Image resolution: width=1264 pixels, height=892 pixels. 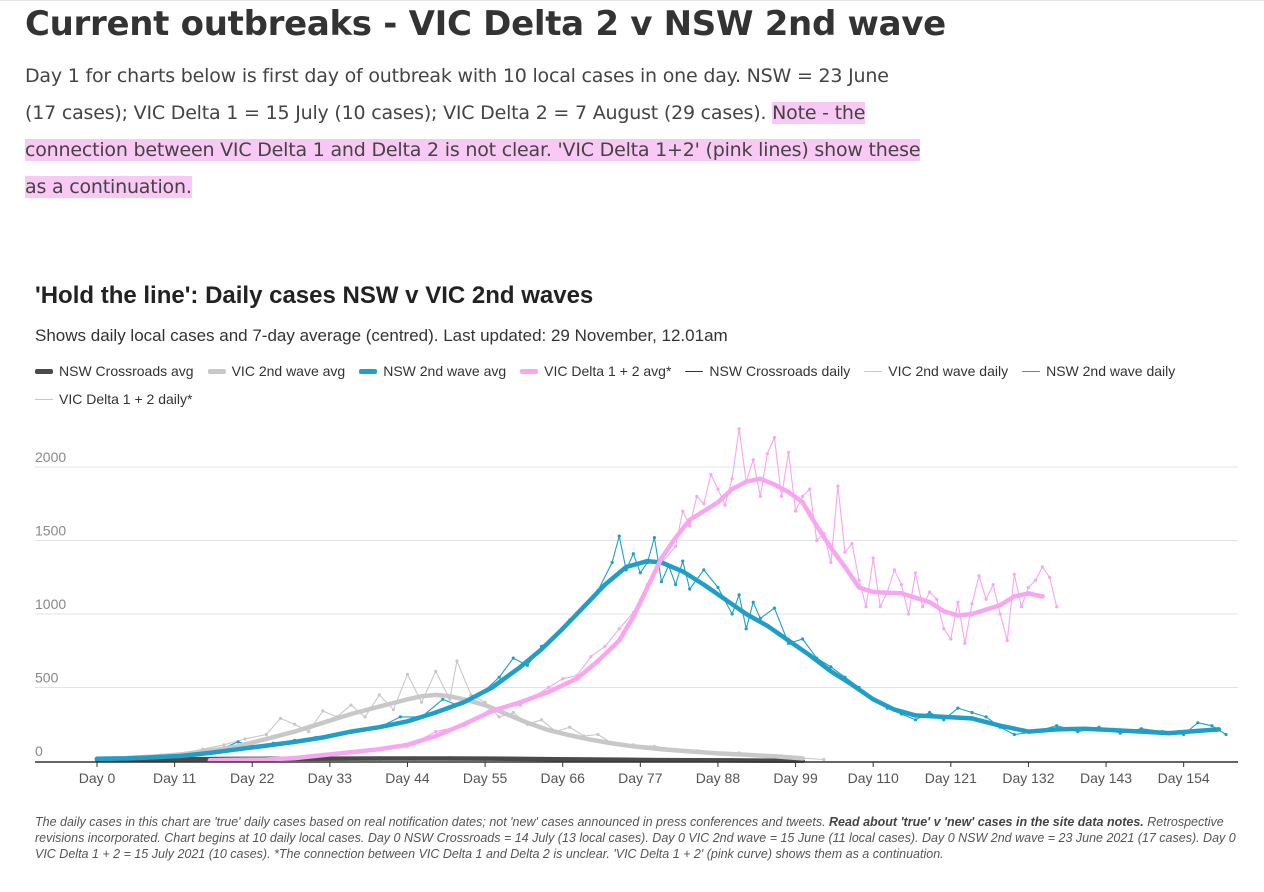 I want to click on legend-item-nsw-2nd-wave-daily: NSW 2nd wave daily, so click(x=1098, y=371).